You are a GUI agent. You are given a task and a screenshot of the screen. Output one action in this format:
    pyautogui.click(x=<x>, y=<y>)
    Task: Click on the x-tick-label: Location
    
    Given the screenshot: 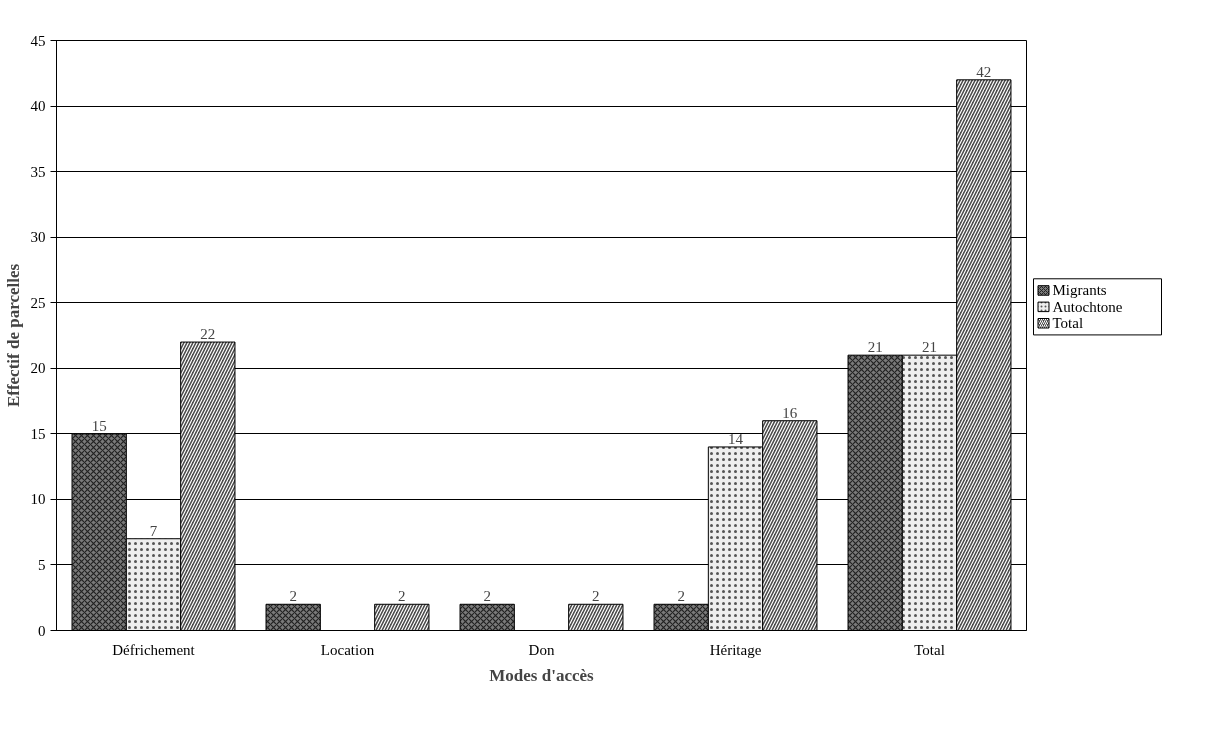 What is the action you would take?
    pyautogui.click(x=347, y=649)
    